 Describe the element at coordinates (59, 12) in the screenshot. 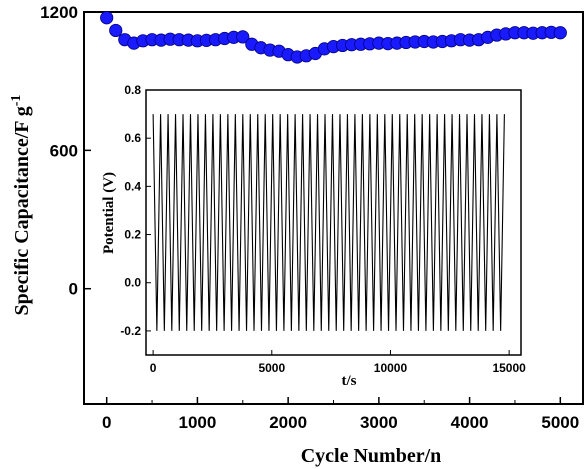

I see `main-y-tick-label: 1200` at that location.